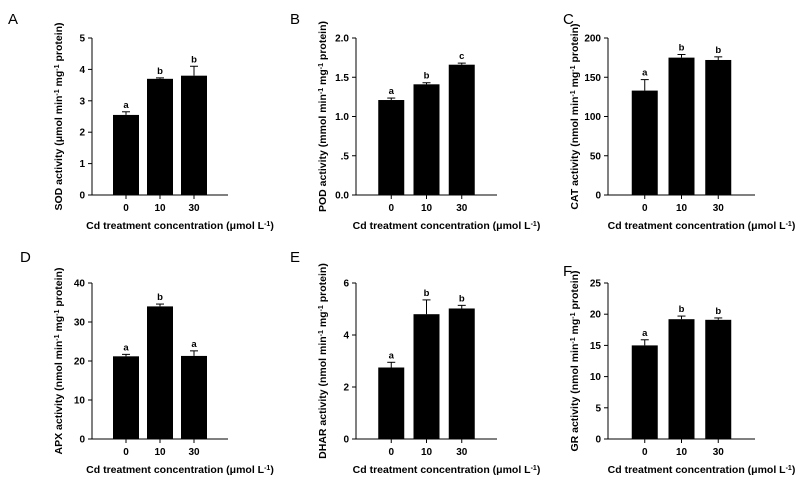  I want to click on y-tick-label: 2.0, so click(342, 39).